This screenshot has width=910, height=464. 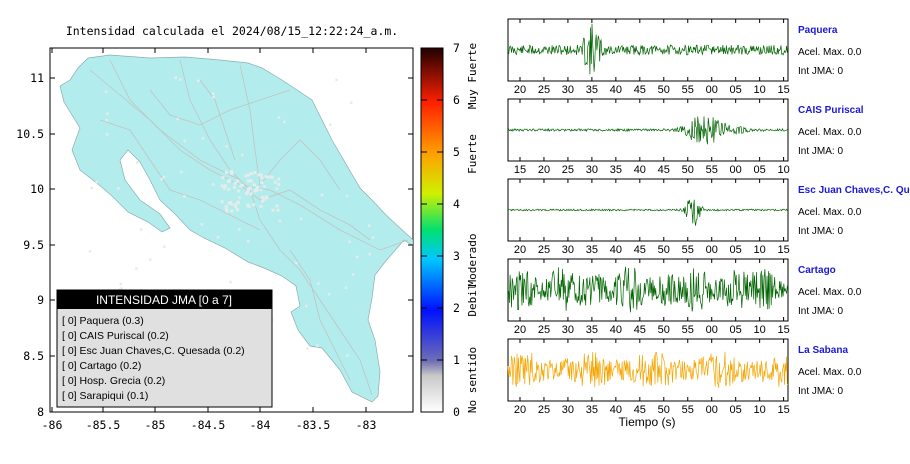 What do you see at coordinates (736, 170) in the screenshot?
I see `waveform-tick-label: 00` at bounding box center [736, 170].